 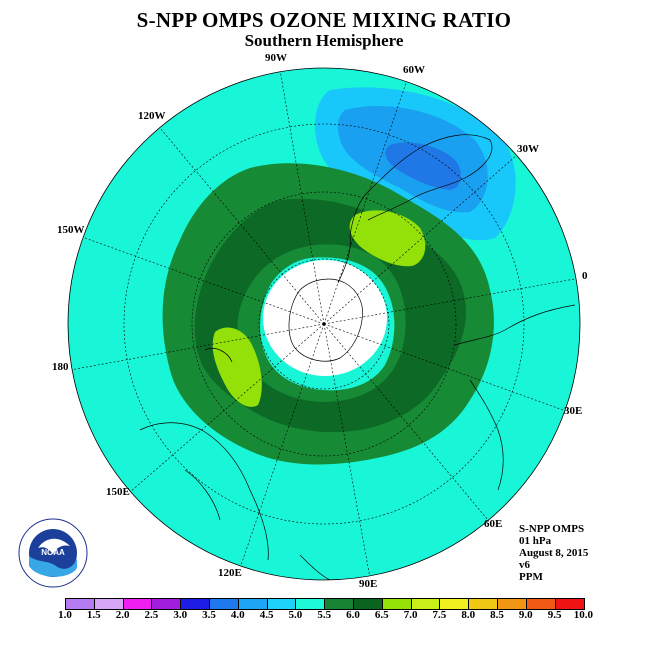 What do you see at coordinates (118, 492) in the screenshot?
I see `lon-label-150e: 150E` at bounding box center [118, 492].